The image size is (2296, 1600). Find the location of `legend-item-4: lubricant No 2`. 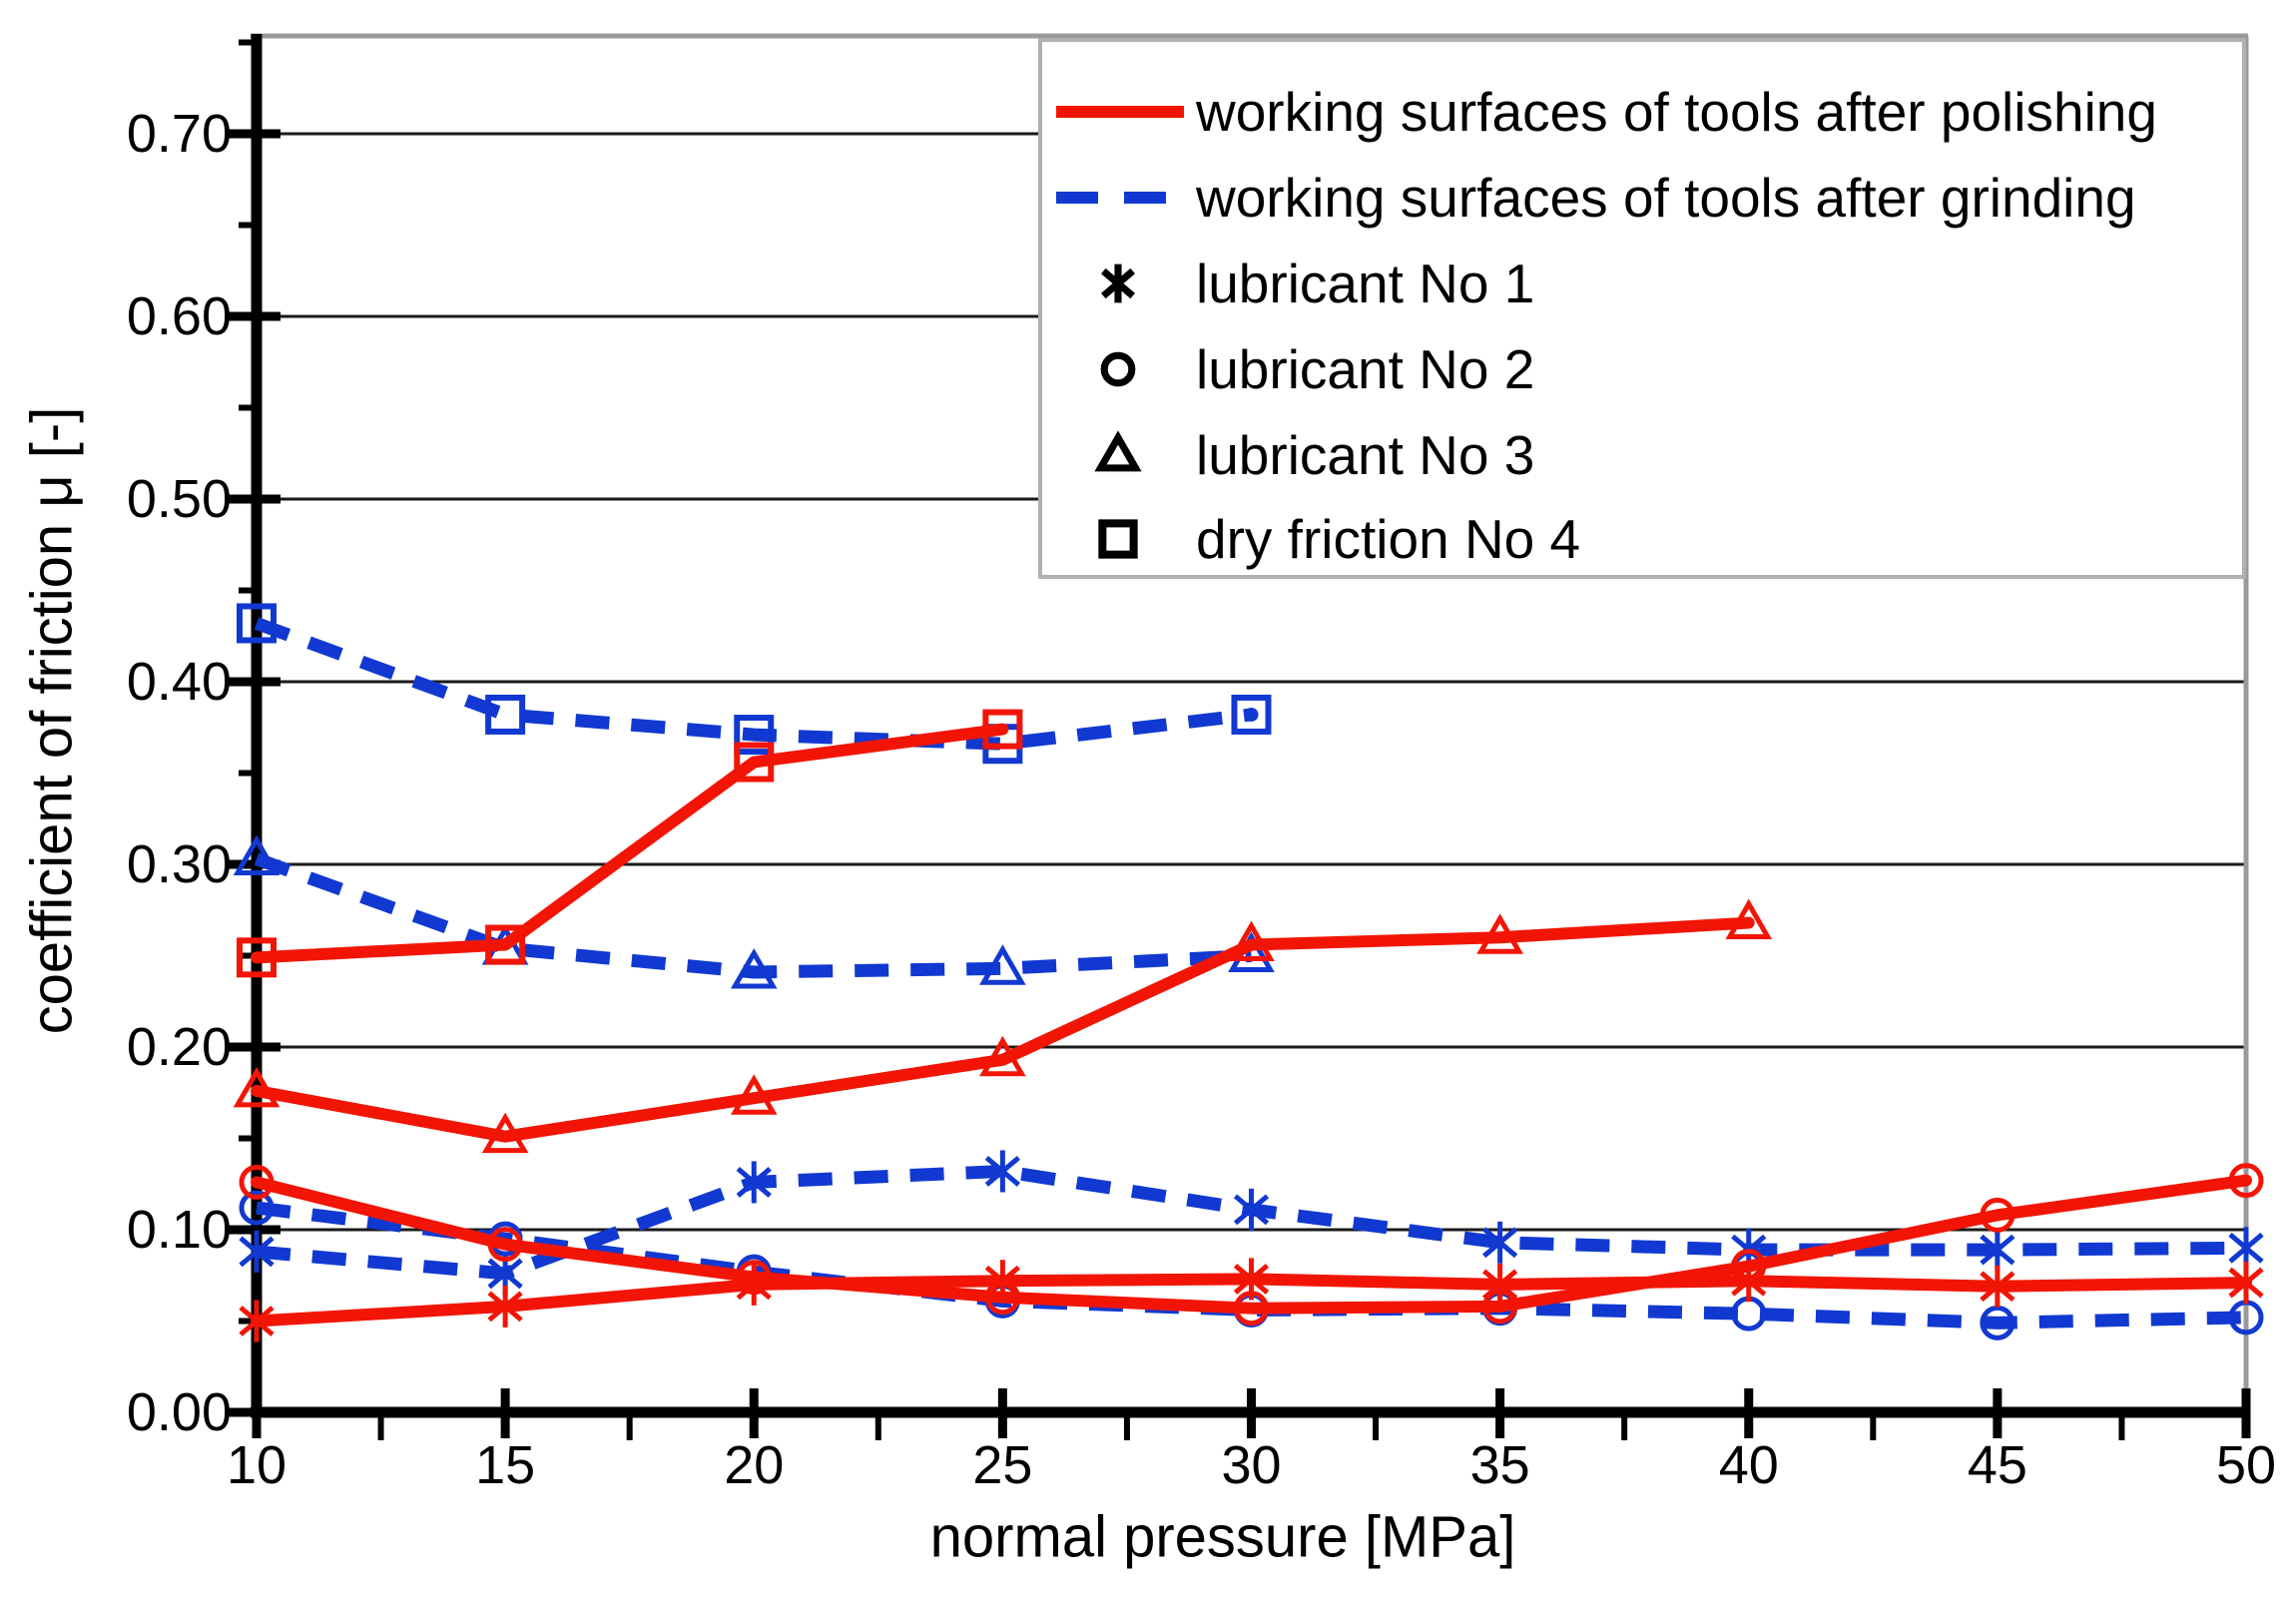

legend-item-4: lubricant No 2 is located at coordinates (1317, 369).